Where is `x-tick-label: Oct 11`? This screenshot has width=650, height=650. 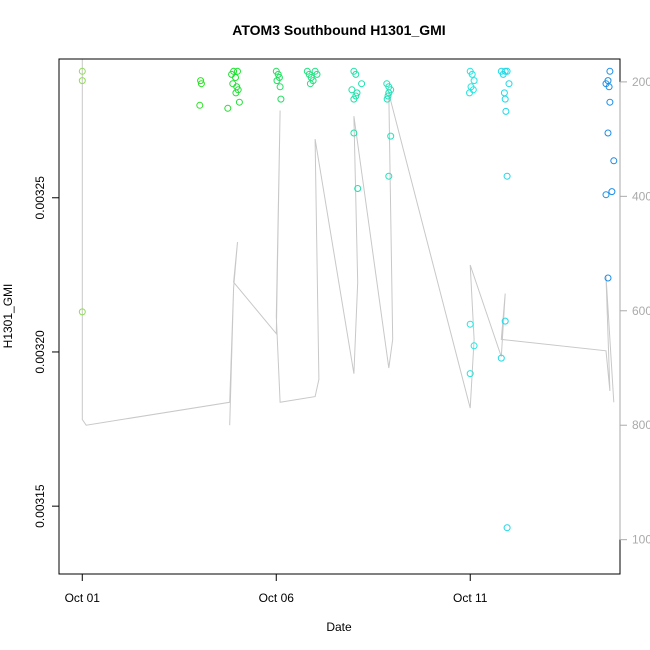 x-tick-label: Oct 11 is located at coordinates (470, 598).